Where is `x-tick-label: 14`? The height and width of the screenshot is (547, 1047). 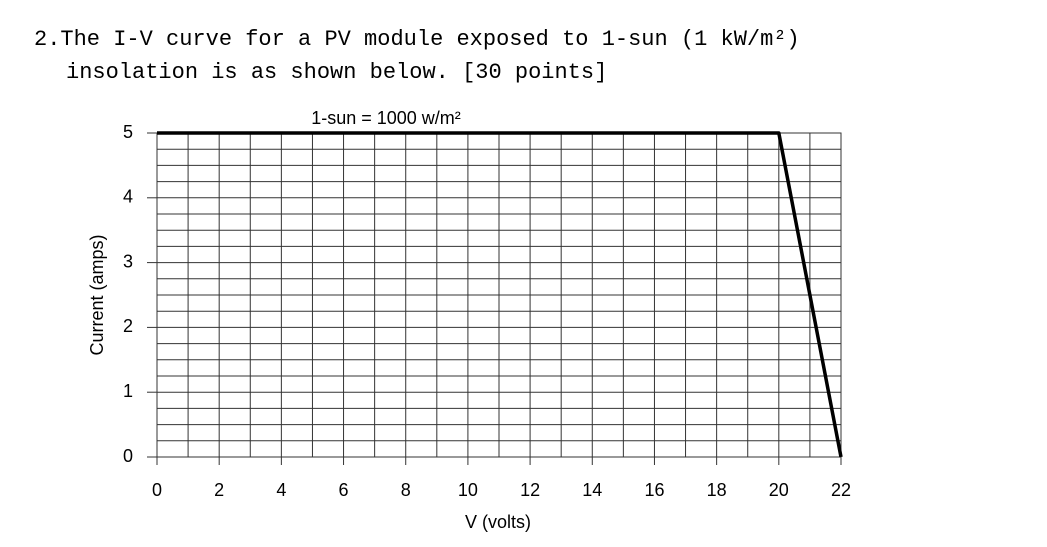
x-tick-label: 14 is located at coordinates (592, 490).